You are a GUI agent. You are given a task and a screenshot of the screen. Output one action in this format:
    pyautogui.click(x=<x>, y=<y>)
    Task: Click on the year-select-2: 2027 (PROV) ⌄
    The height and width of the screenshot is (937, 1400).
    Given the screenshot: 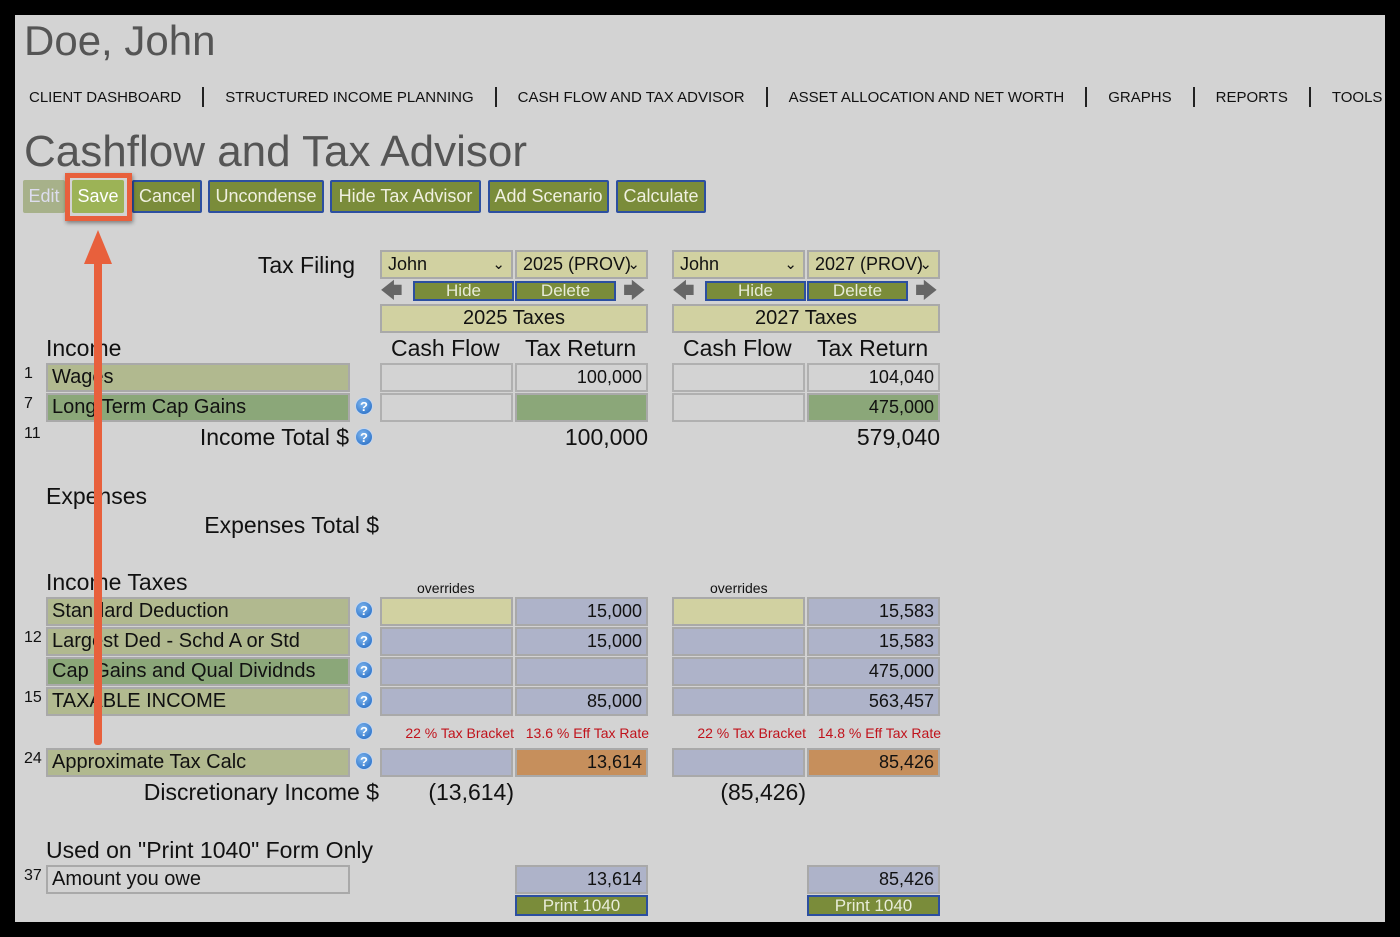 What is the action you would take?
    pyautogui.click(x=873, y=264)
    